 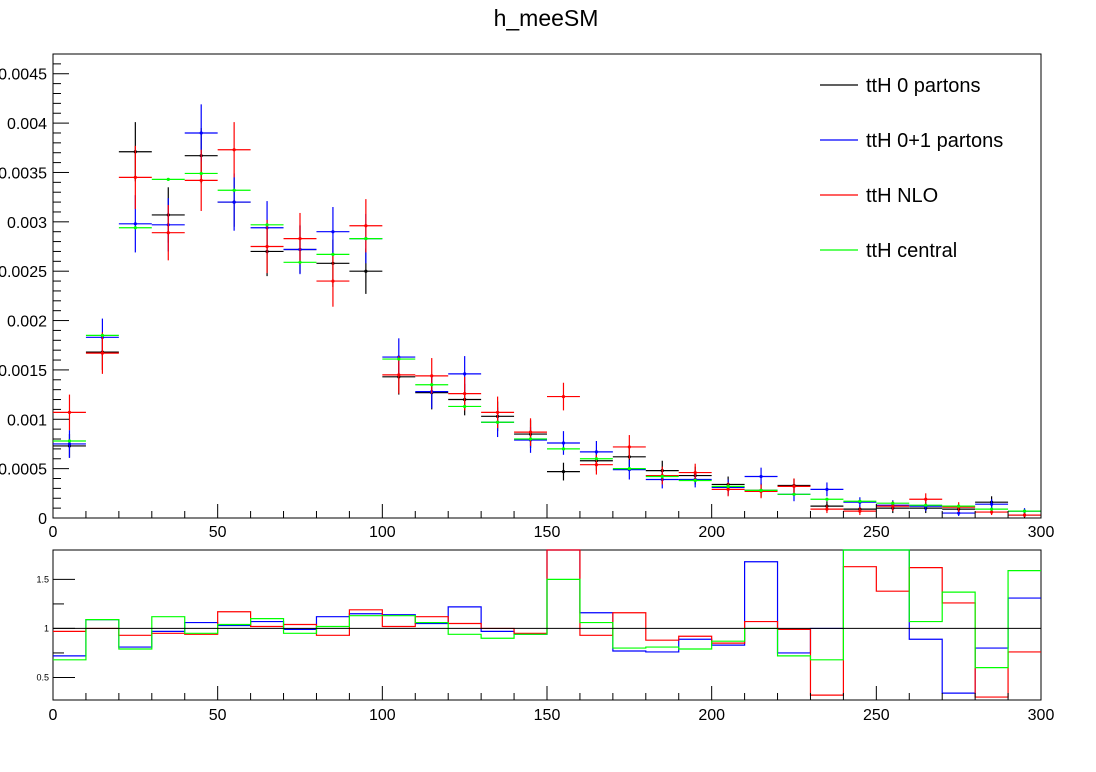 What do you see at coordinates (911, 251) in the screenshot?
I see `legend-label: ttH central` at bounding box center [911, 251].